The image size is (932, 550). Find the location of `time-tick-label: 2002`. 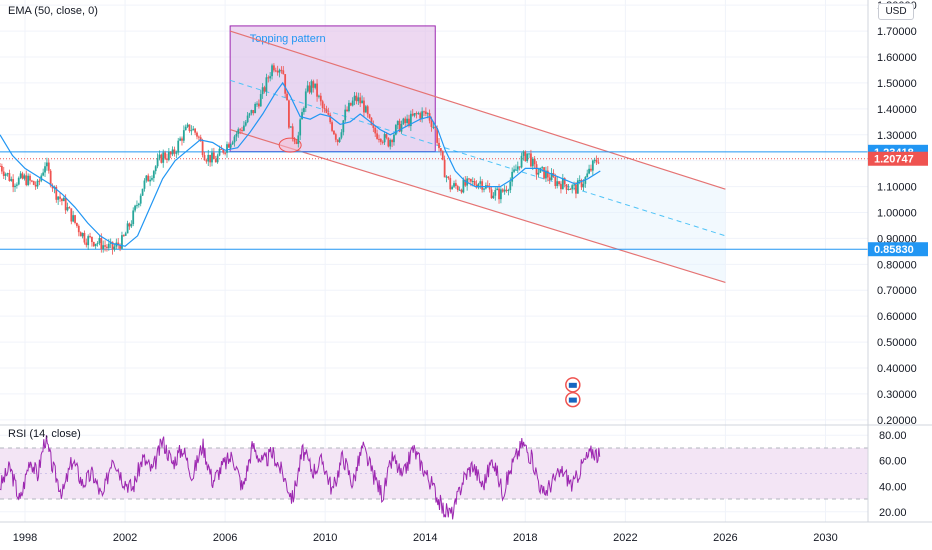

time-tick-label: 2002 is located at coordinates (125, 538).